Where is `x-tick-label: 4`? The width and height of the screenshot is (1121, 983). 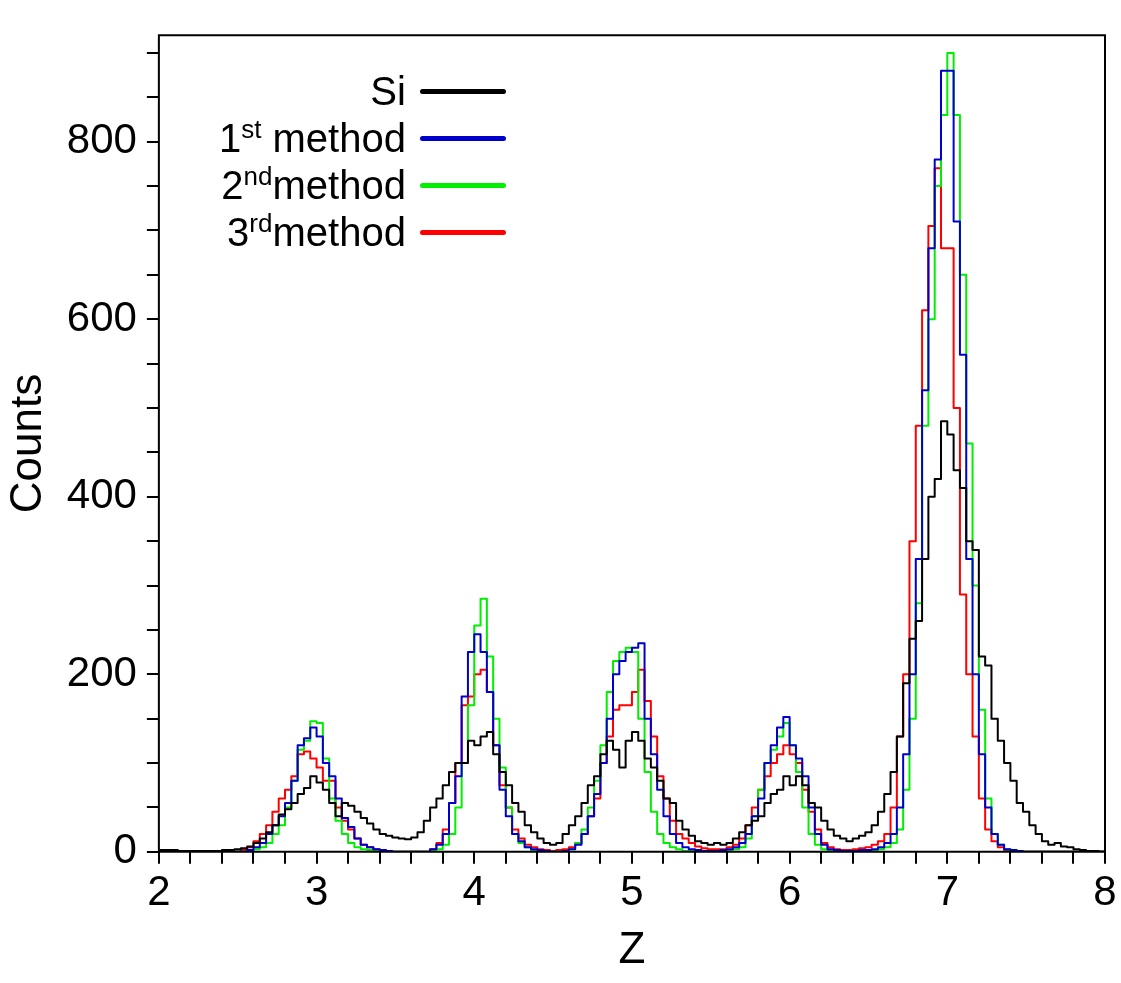
x-tick-label: 4 is located at coordinates (474, 890).